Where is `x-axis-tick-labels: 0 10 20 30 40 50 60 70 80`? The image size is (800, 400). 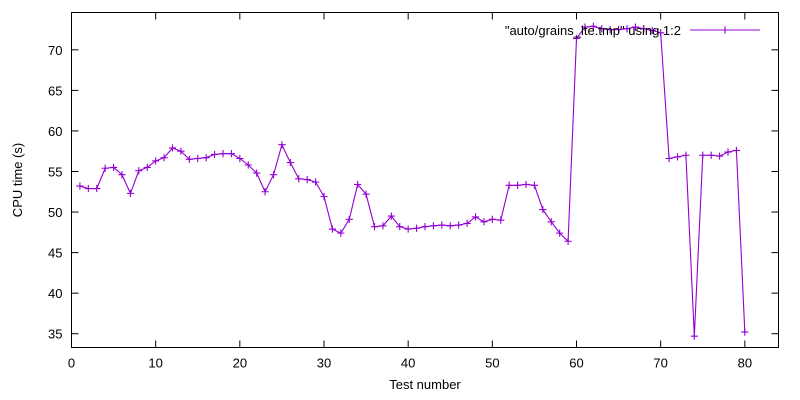 x-axis-tick-labels: 0 10 20 30 40 50 60 70 80 is located at coordinates (410, 363).